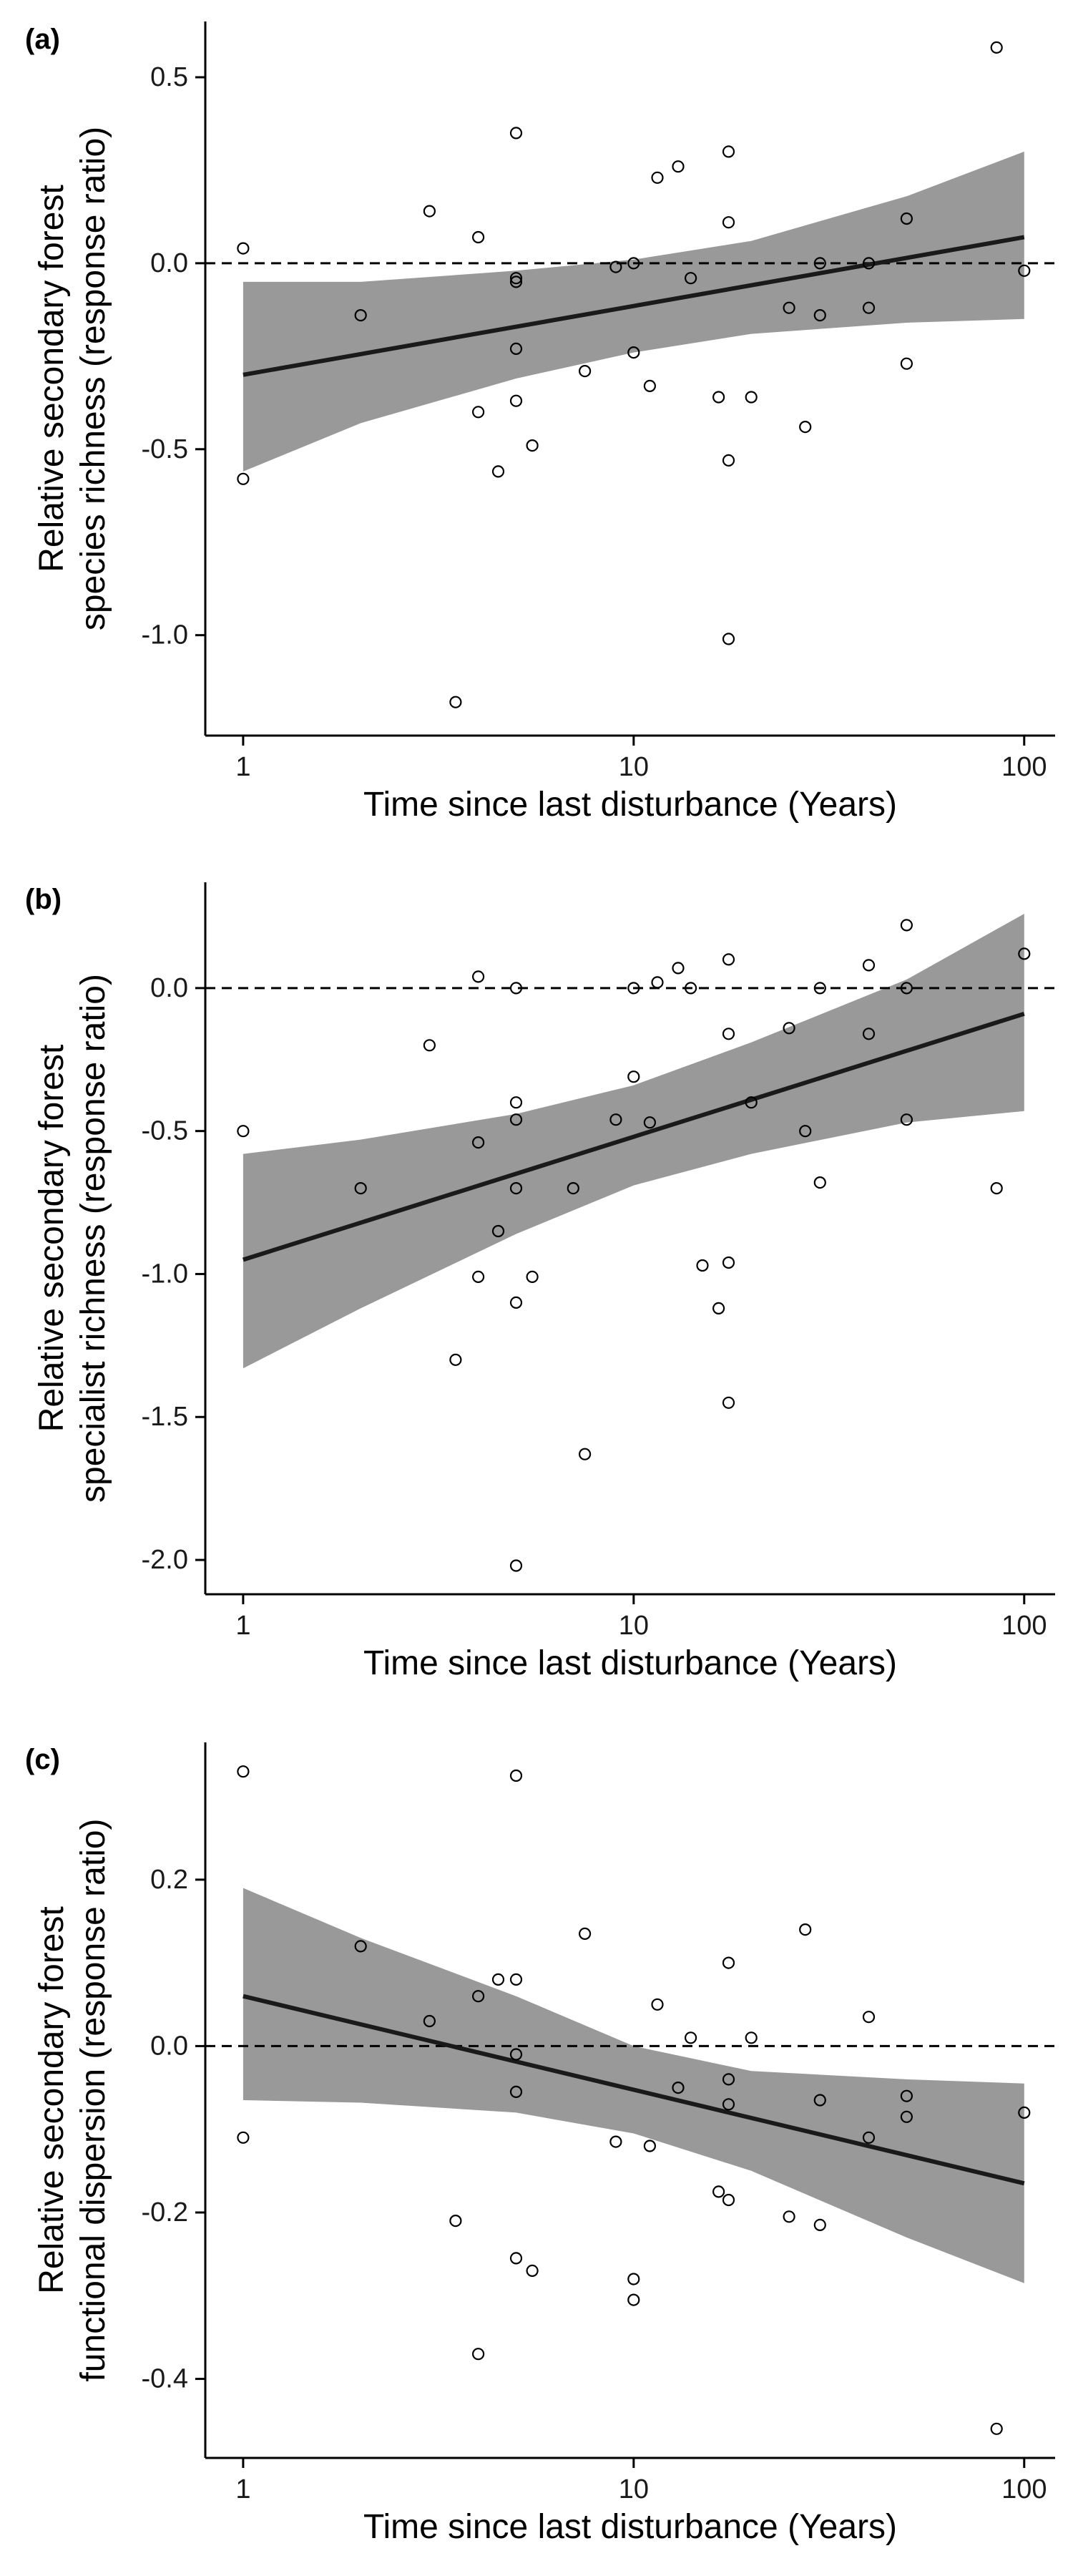 The image size is (1073, 2576). What do you see at coordinates (93, 1238) in the screenshot?
I see `y-axis-label-line: specialist richness (response ratio)` at bounding box center [93, 1238].